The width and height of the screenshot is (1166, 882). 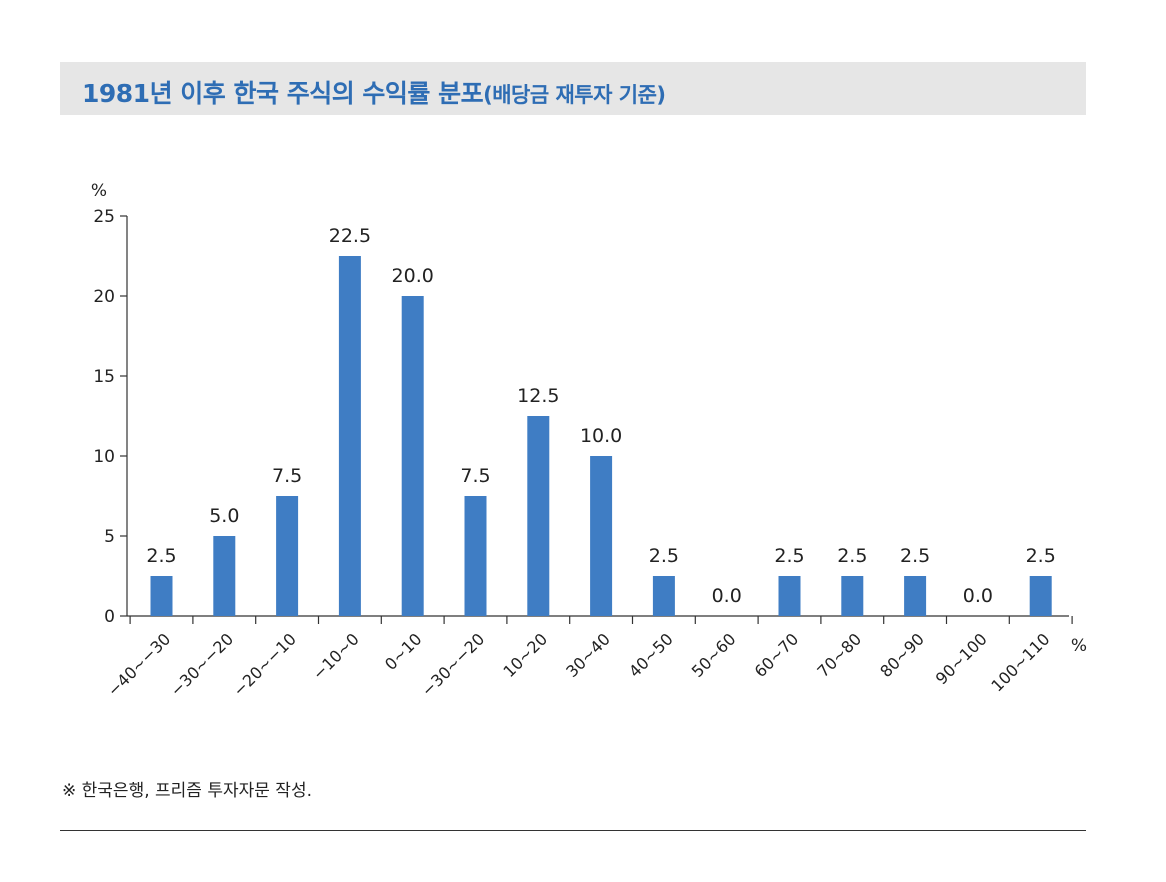 What do you see at coordinates (714, 655) in the screenshot?
I see `x-category-label: 50~60` at bounding box center [714, 655].